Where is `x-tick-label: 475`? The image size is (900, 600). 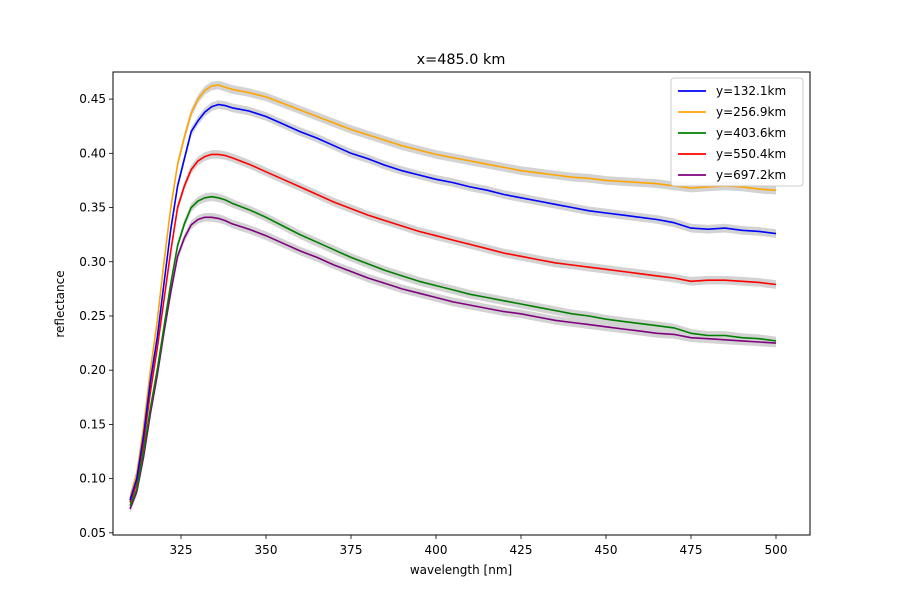
x-tick-label: 475 is located at coordinates (691, 550).